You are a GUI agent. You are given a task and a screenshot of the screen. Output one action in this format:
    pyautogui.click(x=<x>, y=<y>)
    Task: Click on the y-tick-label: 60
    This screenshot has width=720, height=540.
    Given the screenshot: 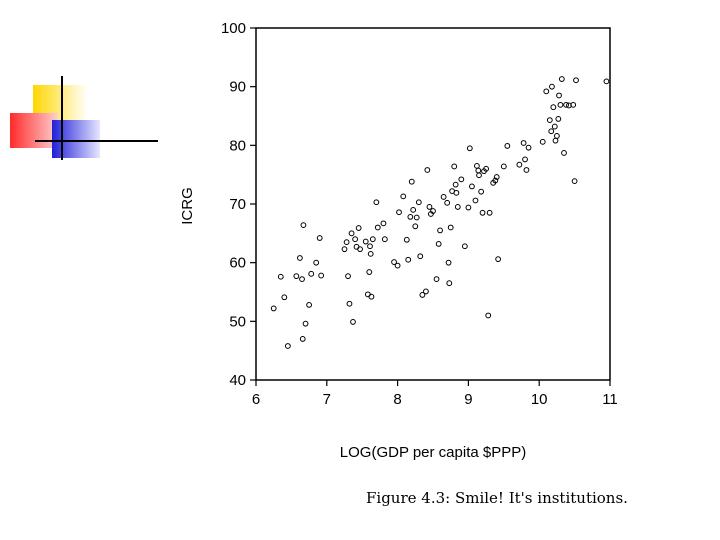 What is the action you would take?
    pyautogui.click(x=237, y=263)
    